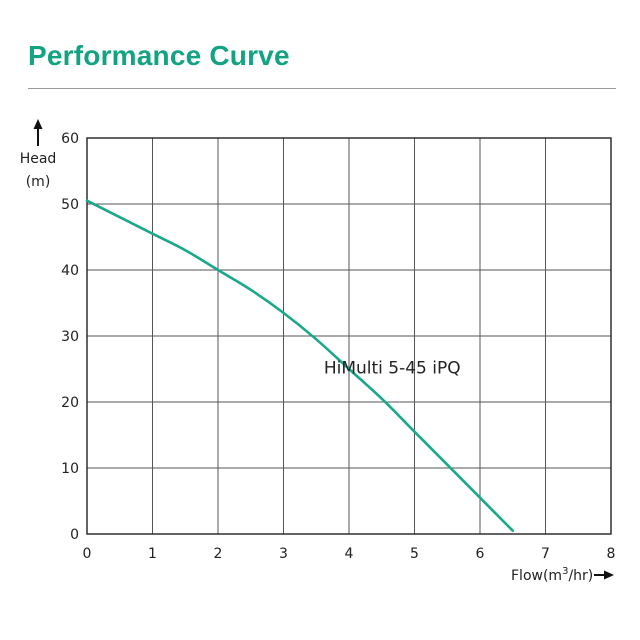 The height and width of the screenshot is (640, 640). I want to click on y-tick-label: 20, so click(70, 403).